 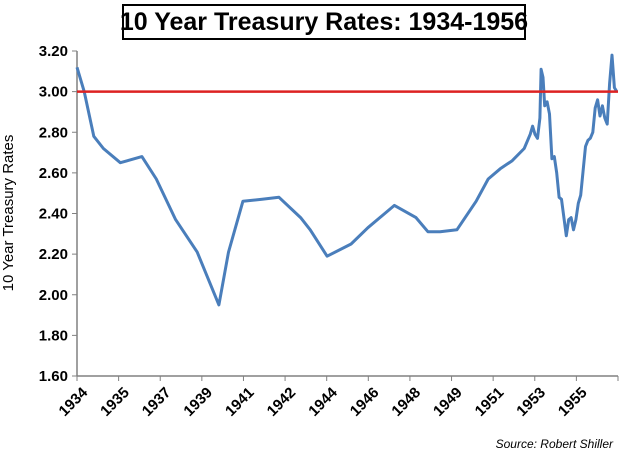 I want to click on x-tick-label: 1934, so click(x=74, y=402).